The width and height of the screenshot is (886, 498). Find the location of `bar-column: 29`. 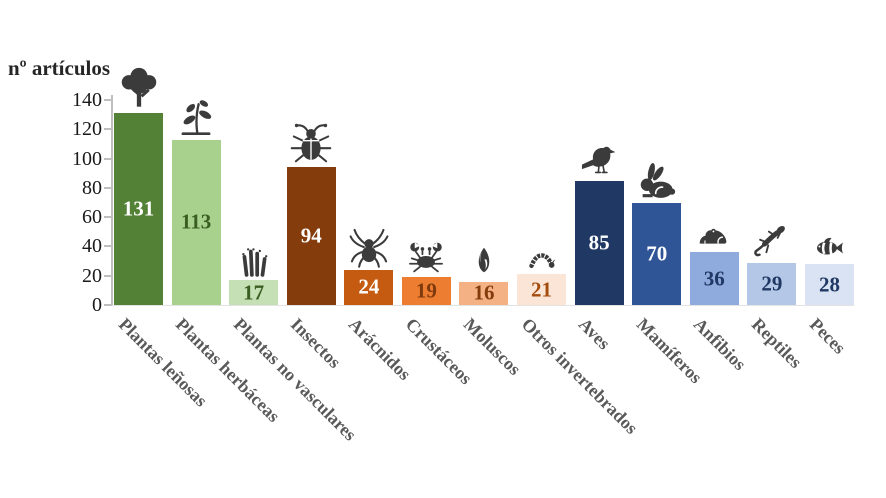

bar-column: 29 is located at coordinates (772, 284).